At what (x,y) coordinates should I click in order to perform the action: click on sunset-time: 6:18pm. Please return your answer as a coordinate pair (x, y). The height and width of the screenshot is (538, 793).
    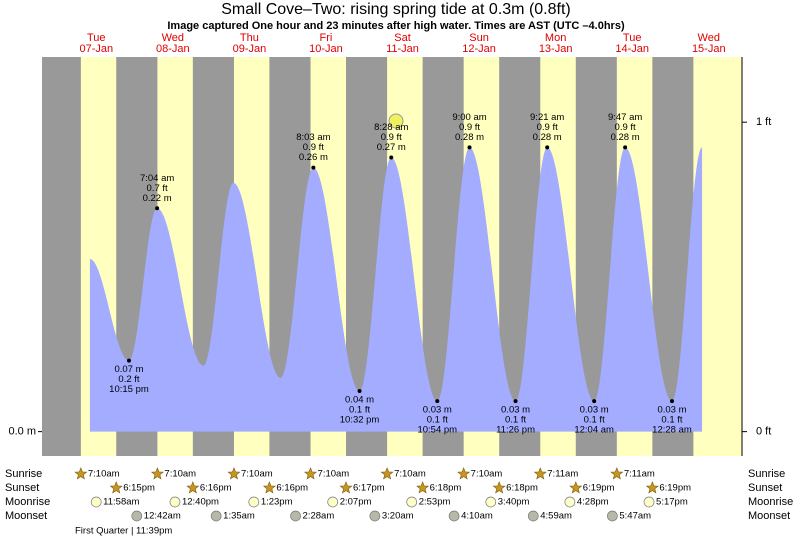
    Looking at the image, I should click on (446, 488).